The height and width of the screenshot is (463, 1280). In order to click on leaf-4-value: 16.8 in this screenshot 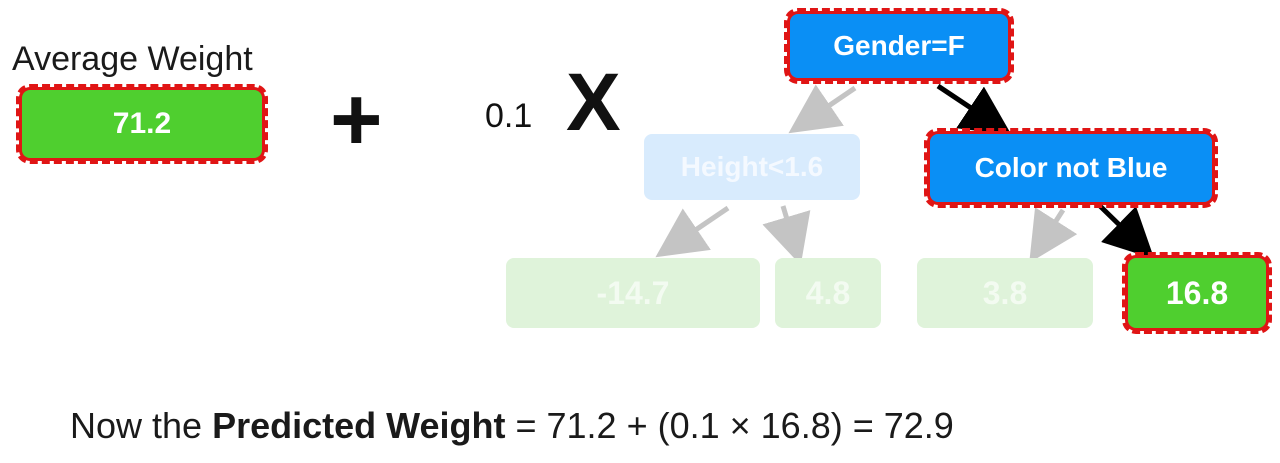, I will do `click(1197, 292)`.